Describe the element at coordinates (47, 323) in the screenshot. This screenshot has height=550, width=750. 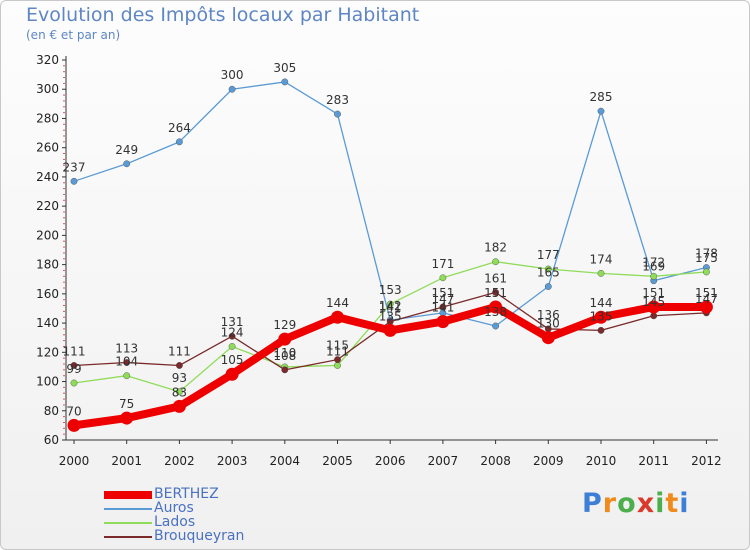
I see `y-tick-label: 140` at that location.